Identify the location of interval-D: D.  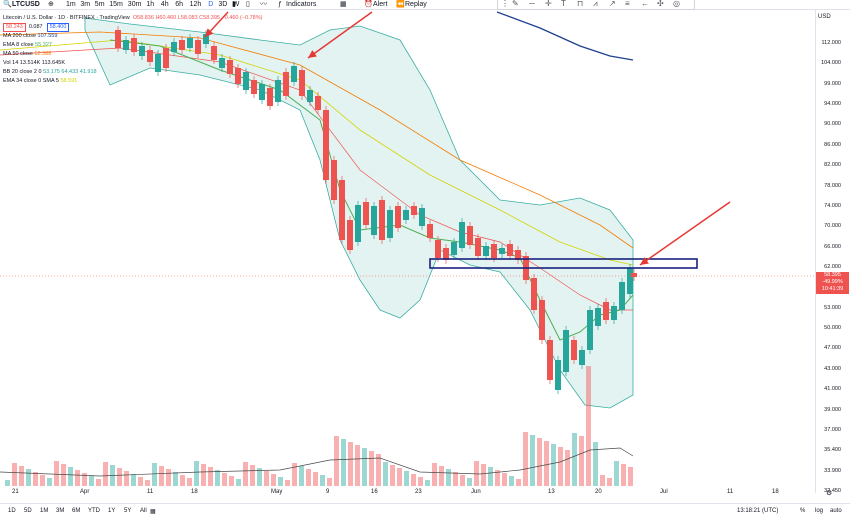
(211, 4).